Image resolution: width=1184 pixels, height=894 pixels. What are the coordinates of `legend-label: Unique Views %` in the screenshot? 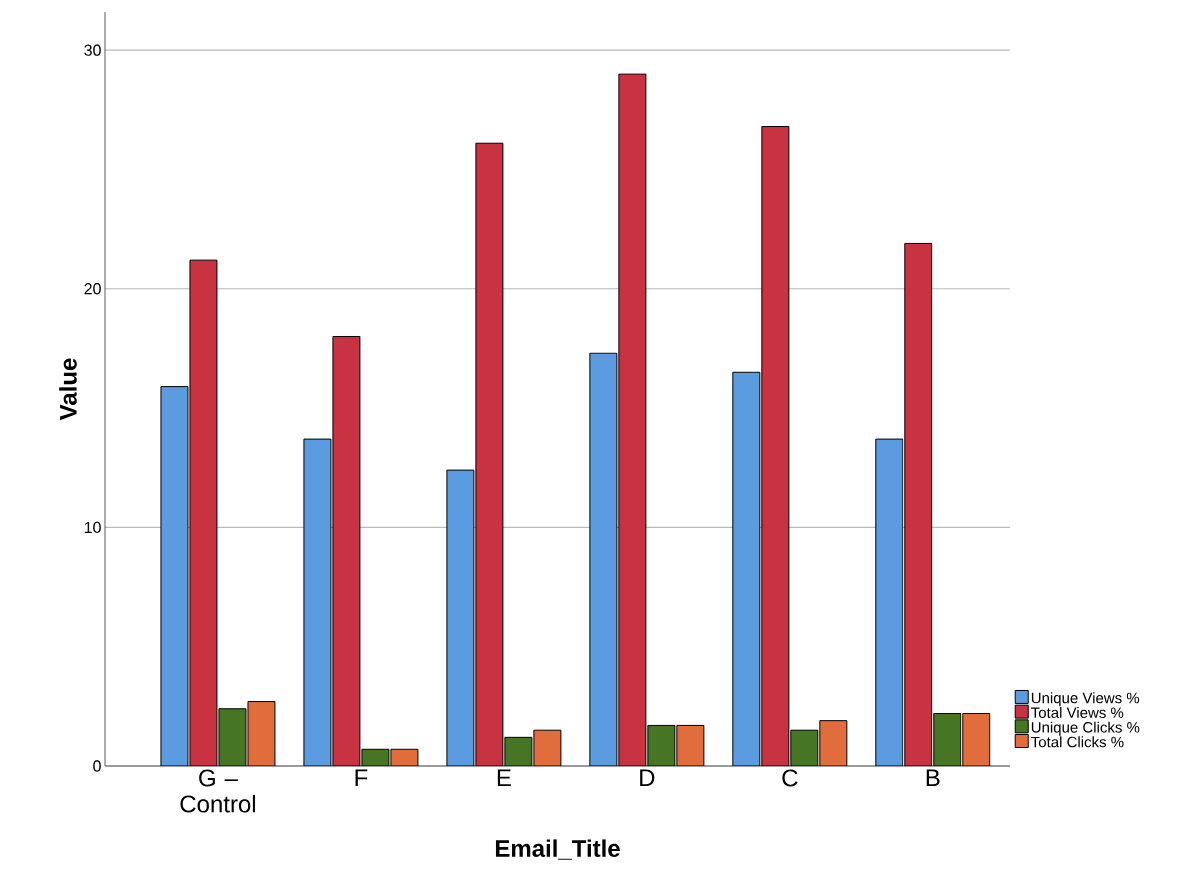 It's located at (1085, 699).